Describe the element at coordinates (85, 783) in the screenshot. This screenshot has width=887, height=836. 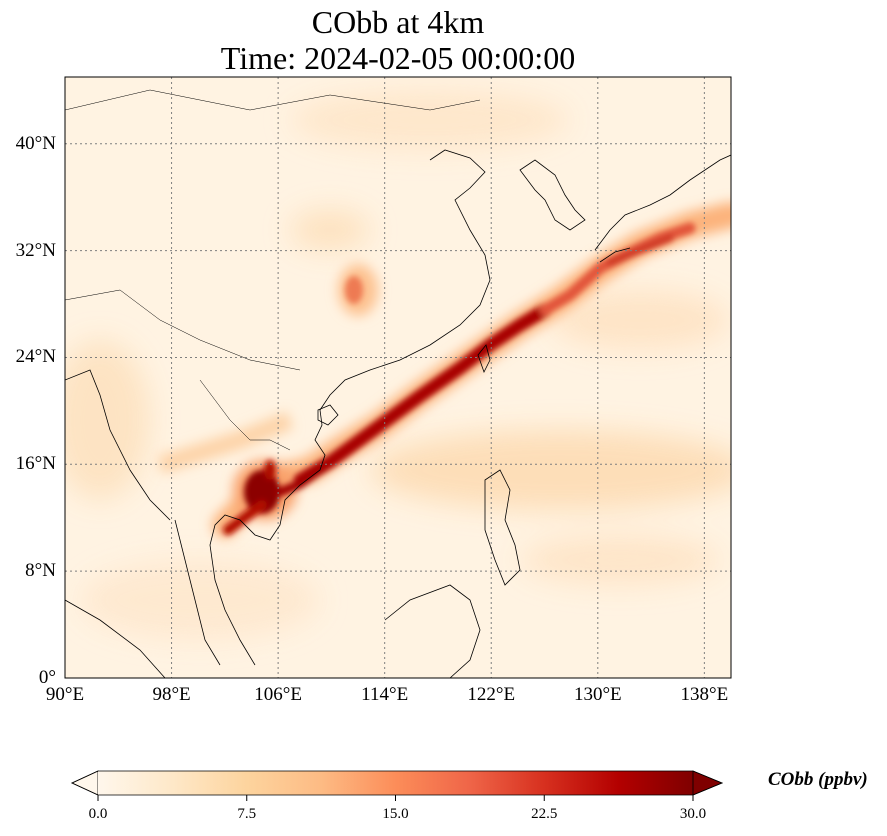
I see `colorbar-extend-low` at that location.